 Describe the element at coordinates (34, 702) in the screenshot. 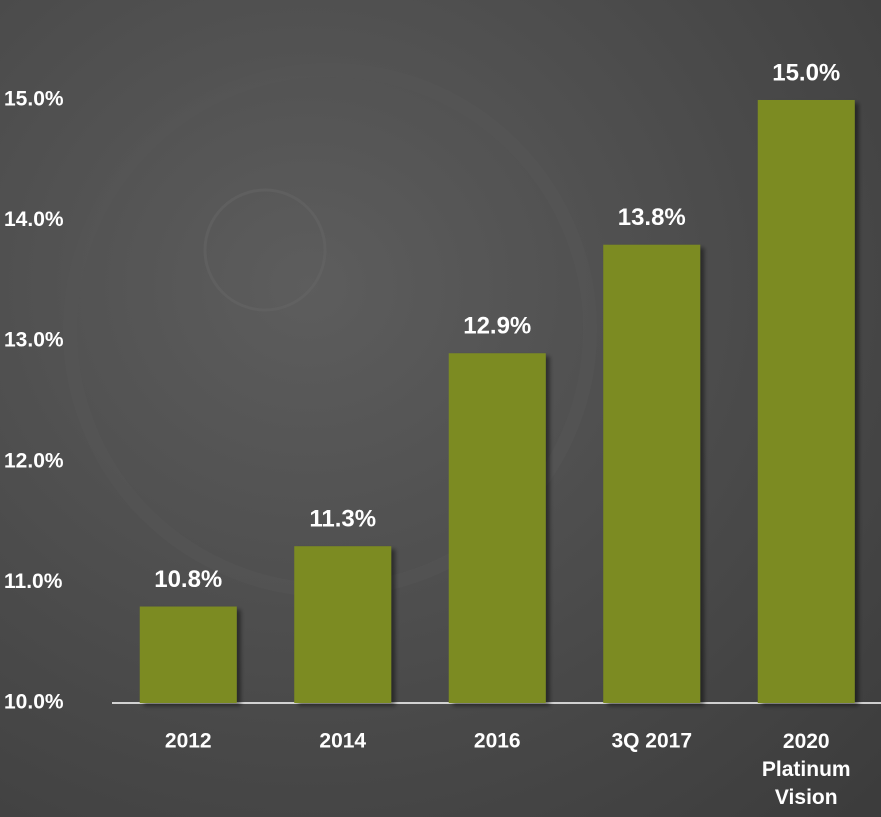

I see `y-tick-label: 10.0%` at that location.